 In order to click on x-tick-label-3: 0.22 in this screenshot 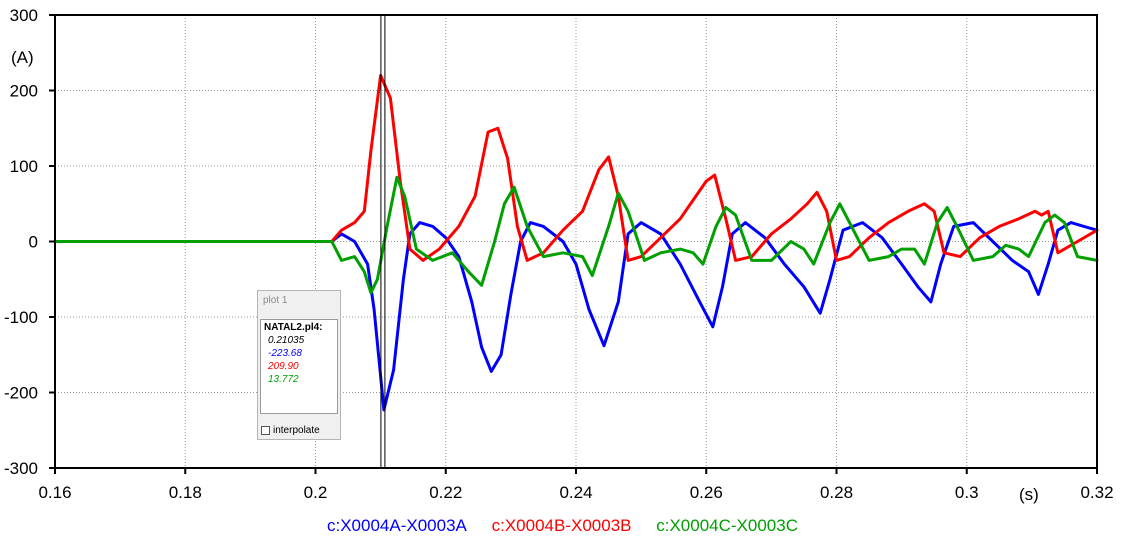, I will do `click(445, 492)`.